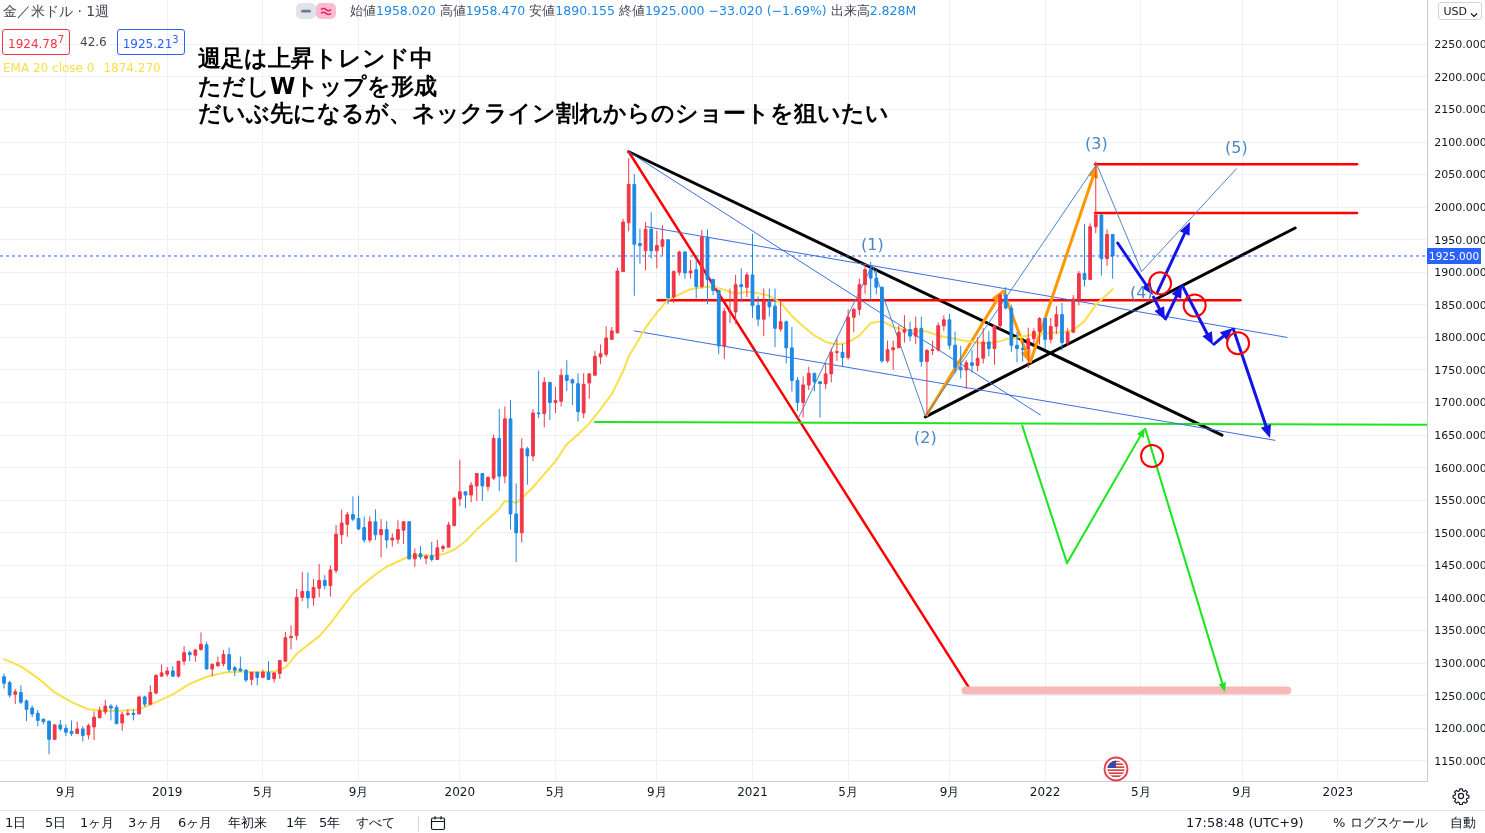 Image resolution: width=1485 pixels, height=833 pixels. What do you see at coordinates (1454, 256) in the screenshot?
I see `ref-line-label: 1925.000` at bounding box center [1454, 256].